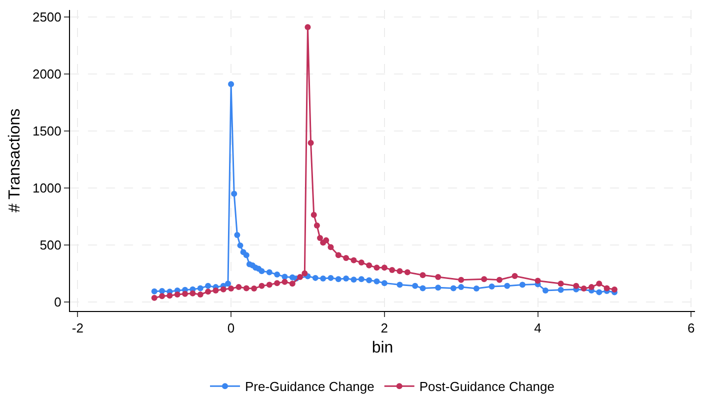 The height and width of the screenshot is (409, 703). What do you see at coordinates (384, 328) in the screenshot?
I see `x-tick-label: 2` at bounding box center [384, 328].